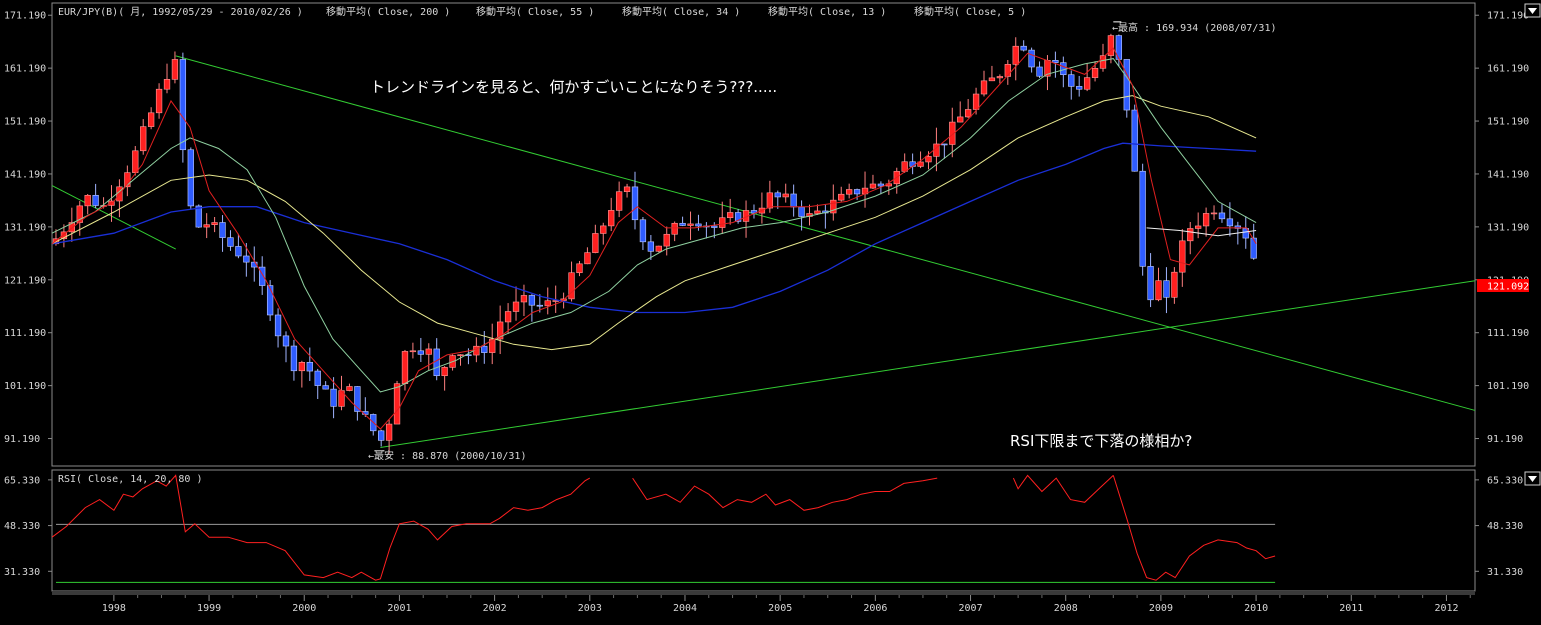 This screenshot has width=1541, height=625. Describe the element at coordinates (130, 479) in the screenshot. I see `rsi-header: RSI( Close, 14, 20, 80 )` at that location.